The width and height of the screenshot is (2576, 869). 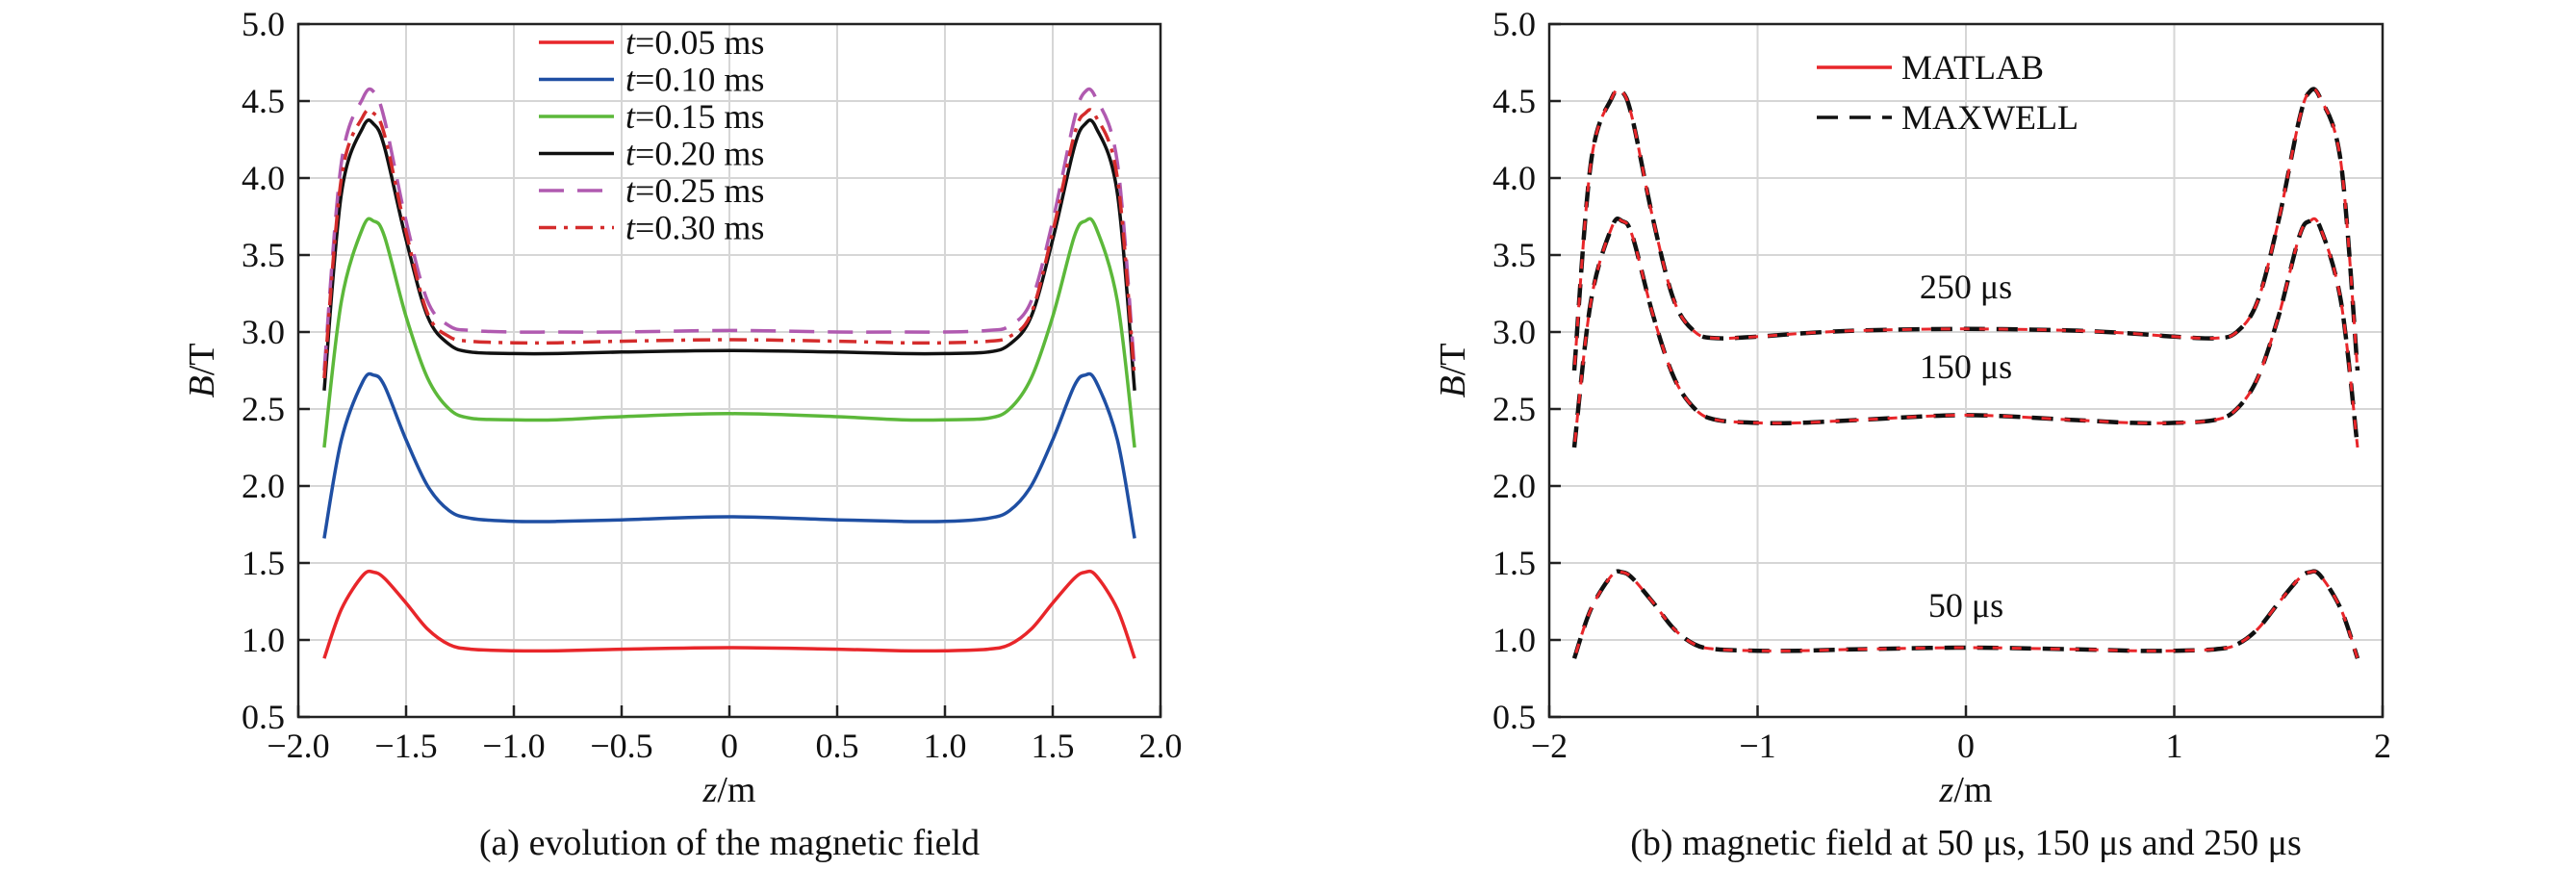 I want to click on legend-label: t=0.30 ms, so click(x=694, y=228).